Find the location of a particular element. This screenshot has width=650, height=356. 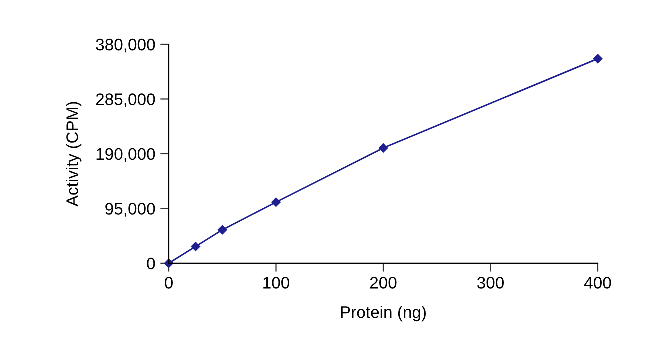

x-tick-label: 400 is located at coordinates (598, 283).